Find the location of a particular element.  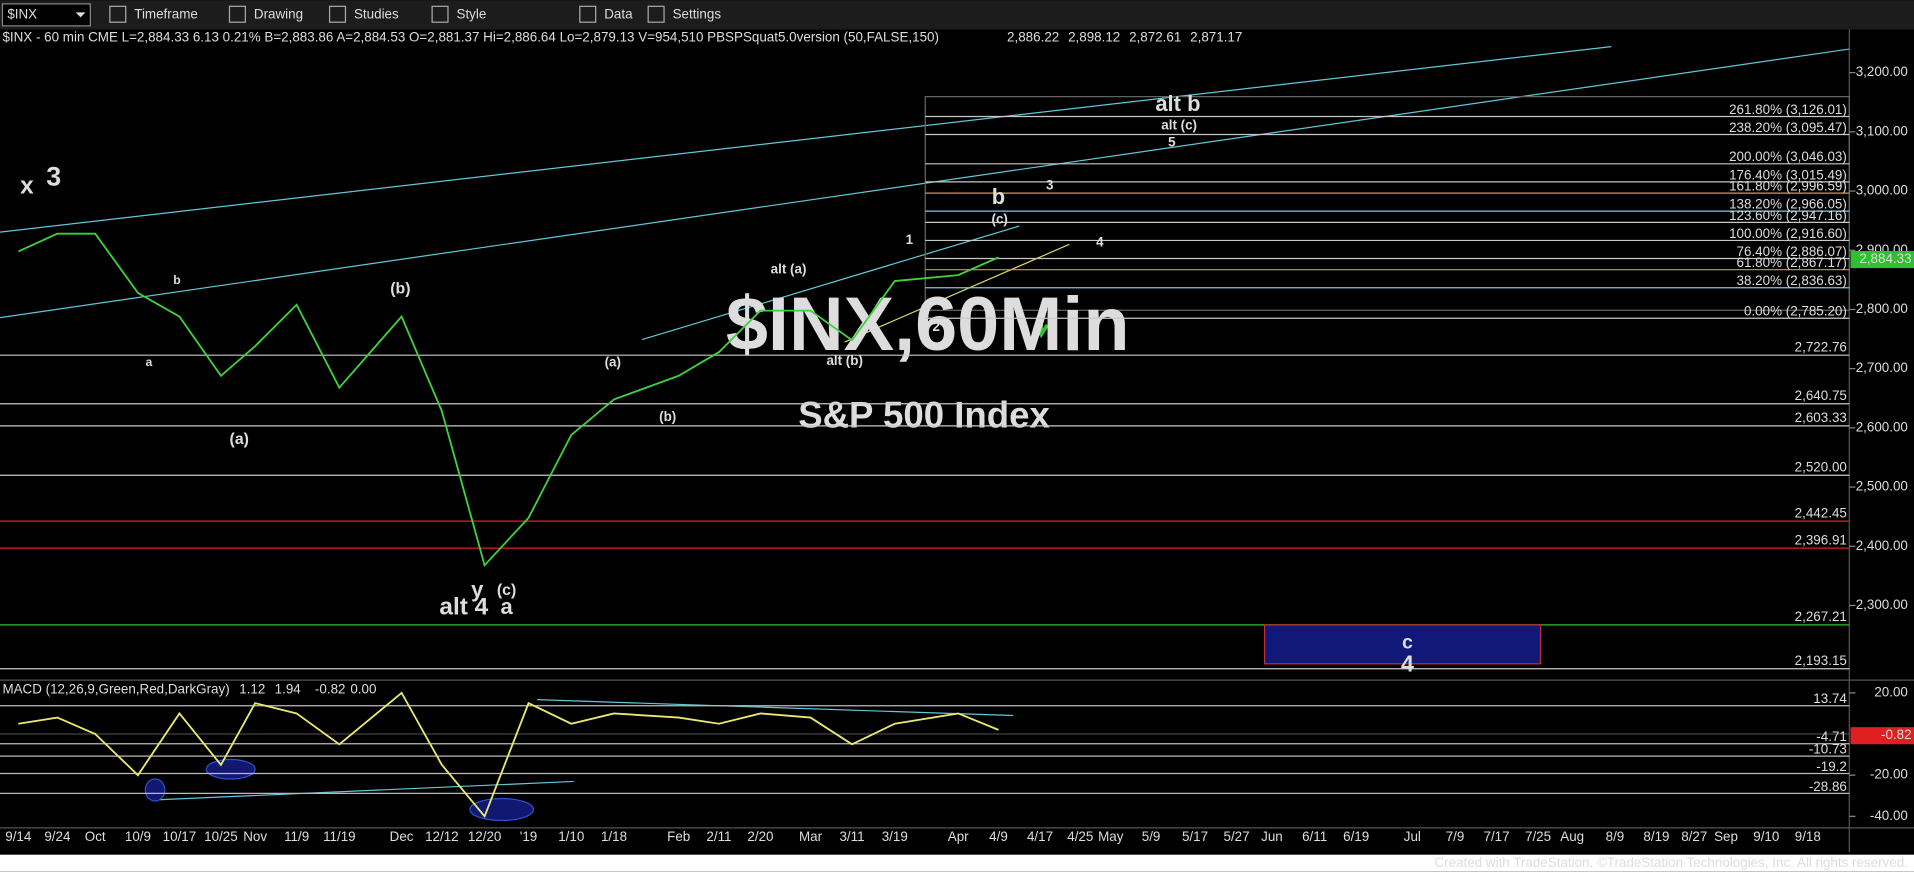

x-tick-label: 5/9 is located at coordinates (1151, 836).